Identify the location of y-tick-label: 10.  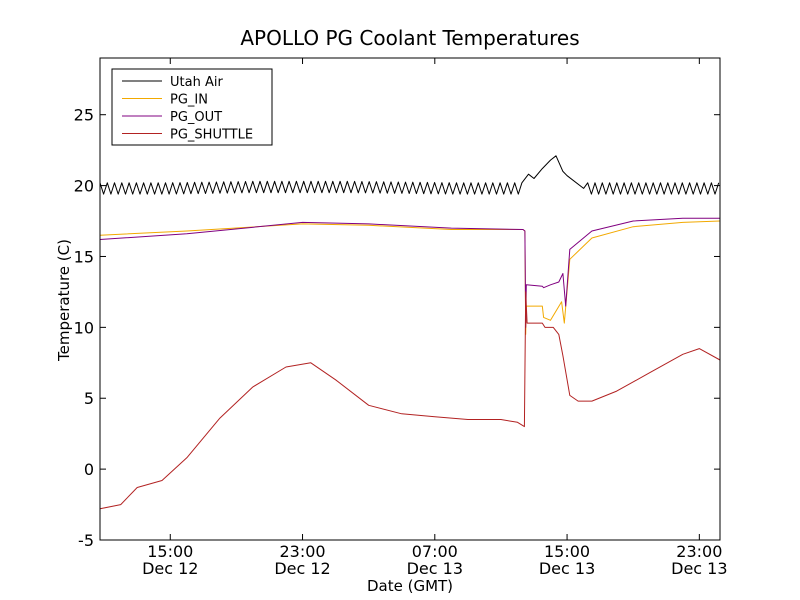
(84, 327).